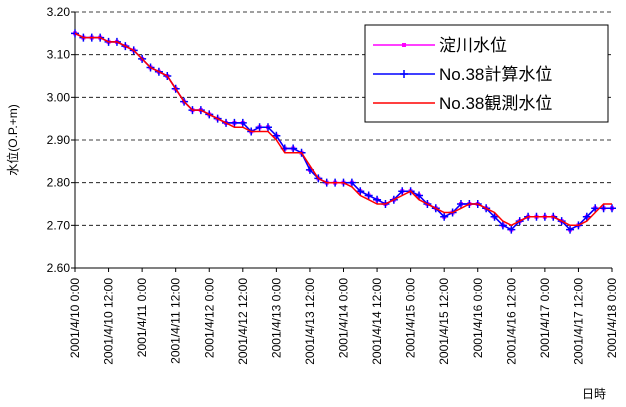 The width and height of the screenshot is (626, 407). What do you see at coordinates (276, 318) in the screenshot?
I see `x-tick-label: 2001/4/13 0:00` at bounding box center [276, 318].